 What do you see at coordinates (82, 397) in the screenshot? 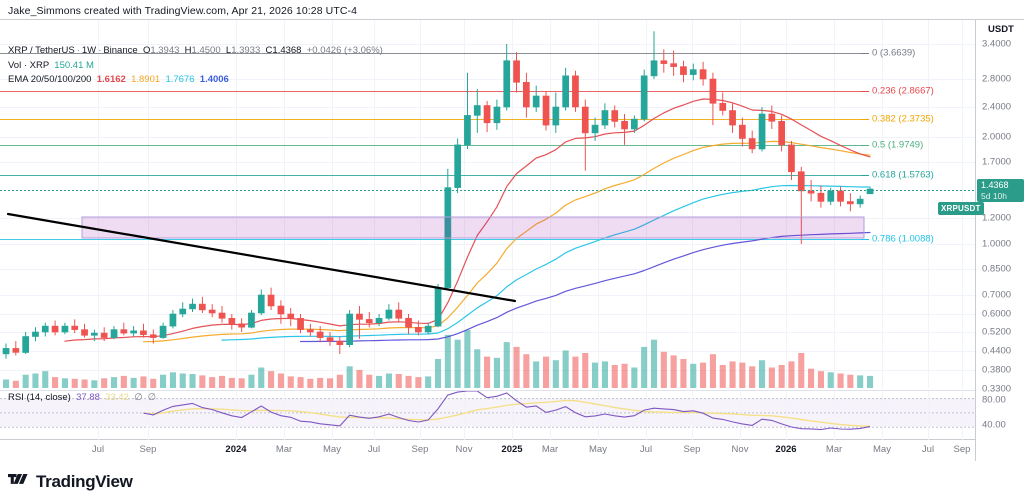
I see `legend-rsi: RSI (14, close) 37.88 33.42 ∅ ∅` at bounding box center [82, 397].